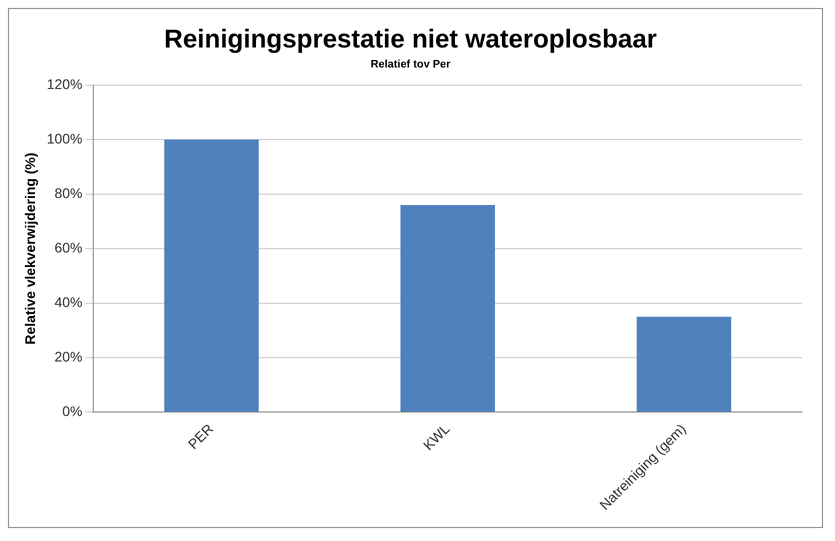  I want to click on chart-title: Reinigingsprestatie niet wateroplosbaar, so click(410, 40).